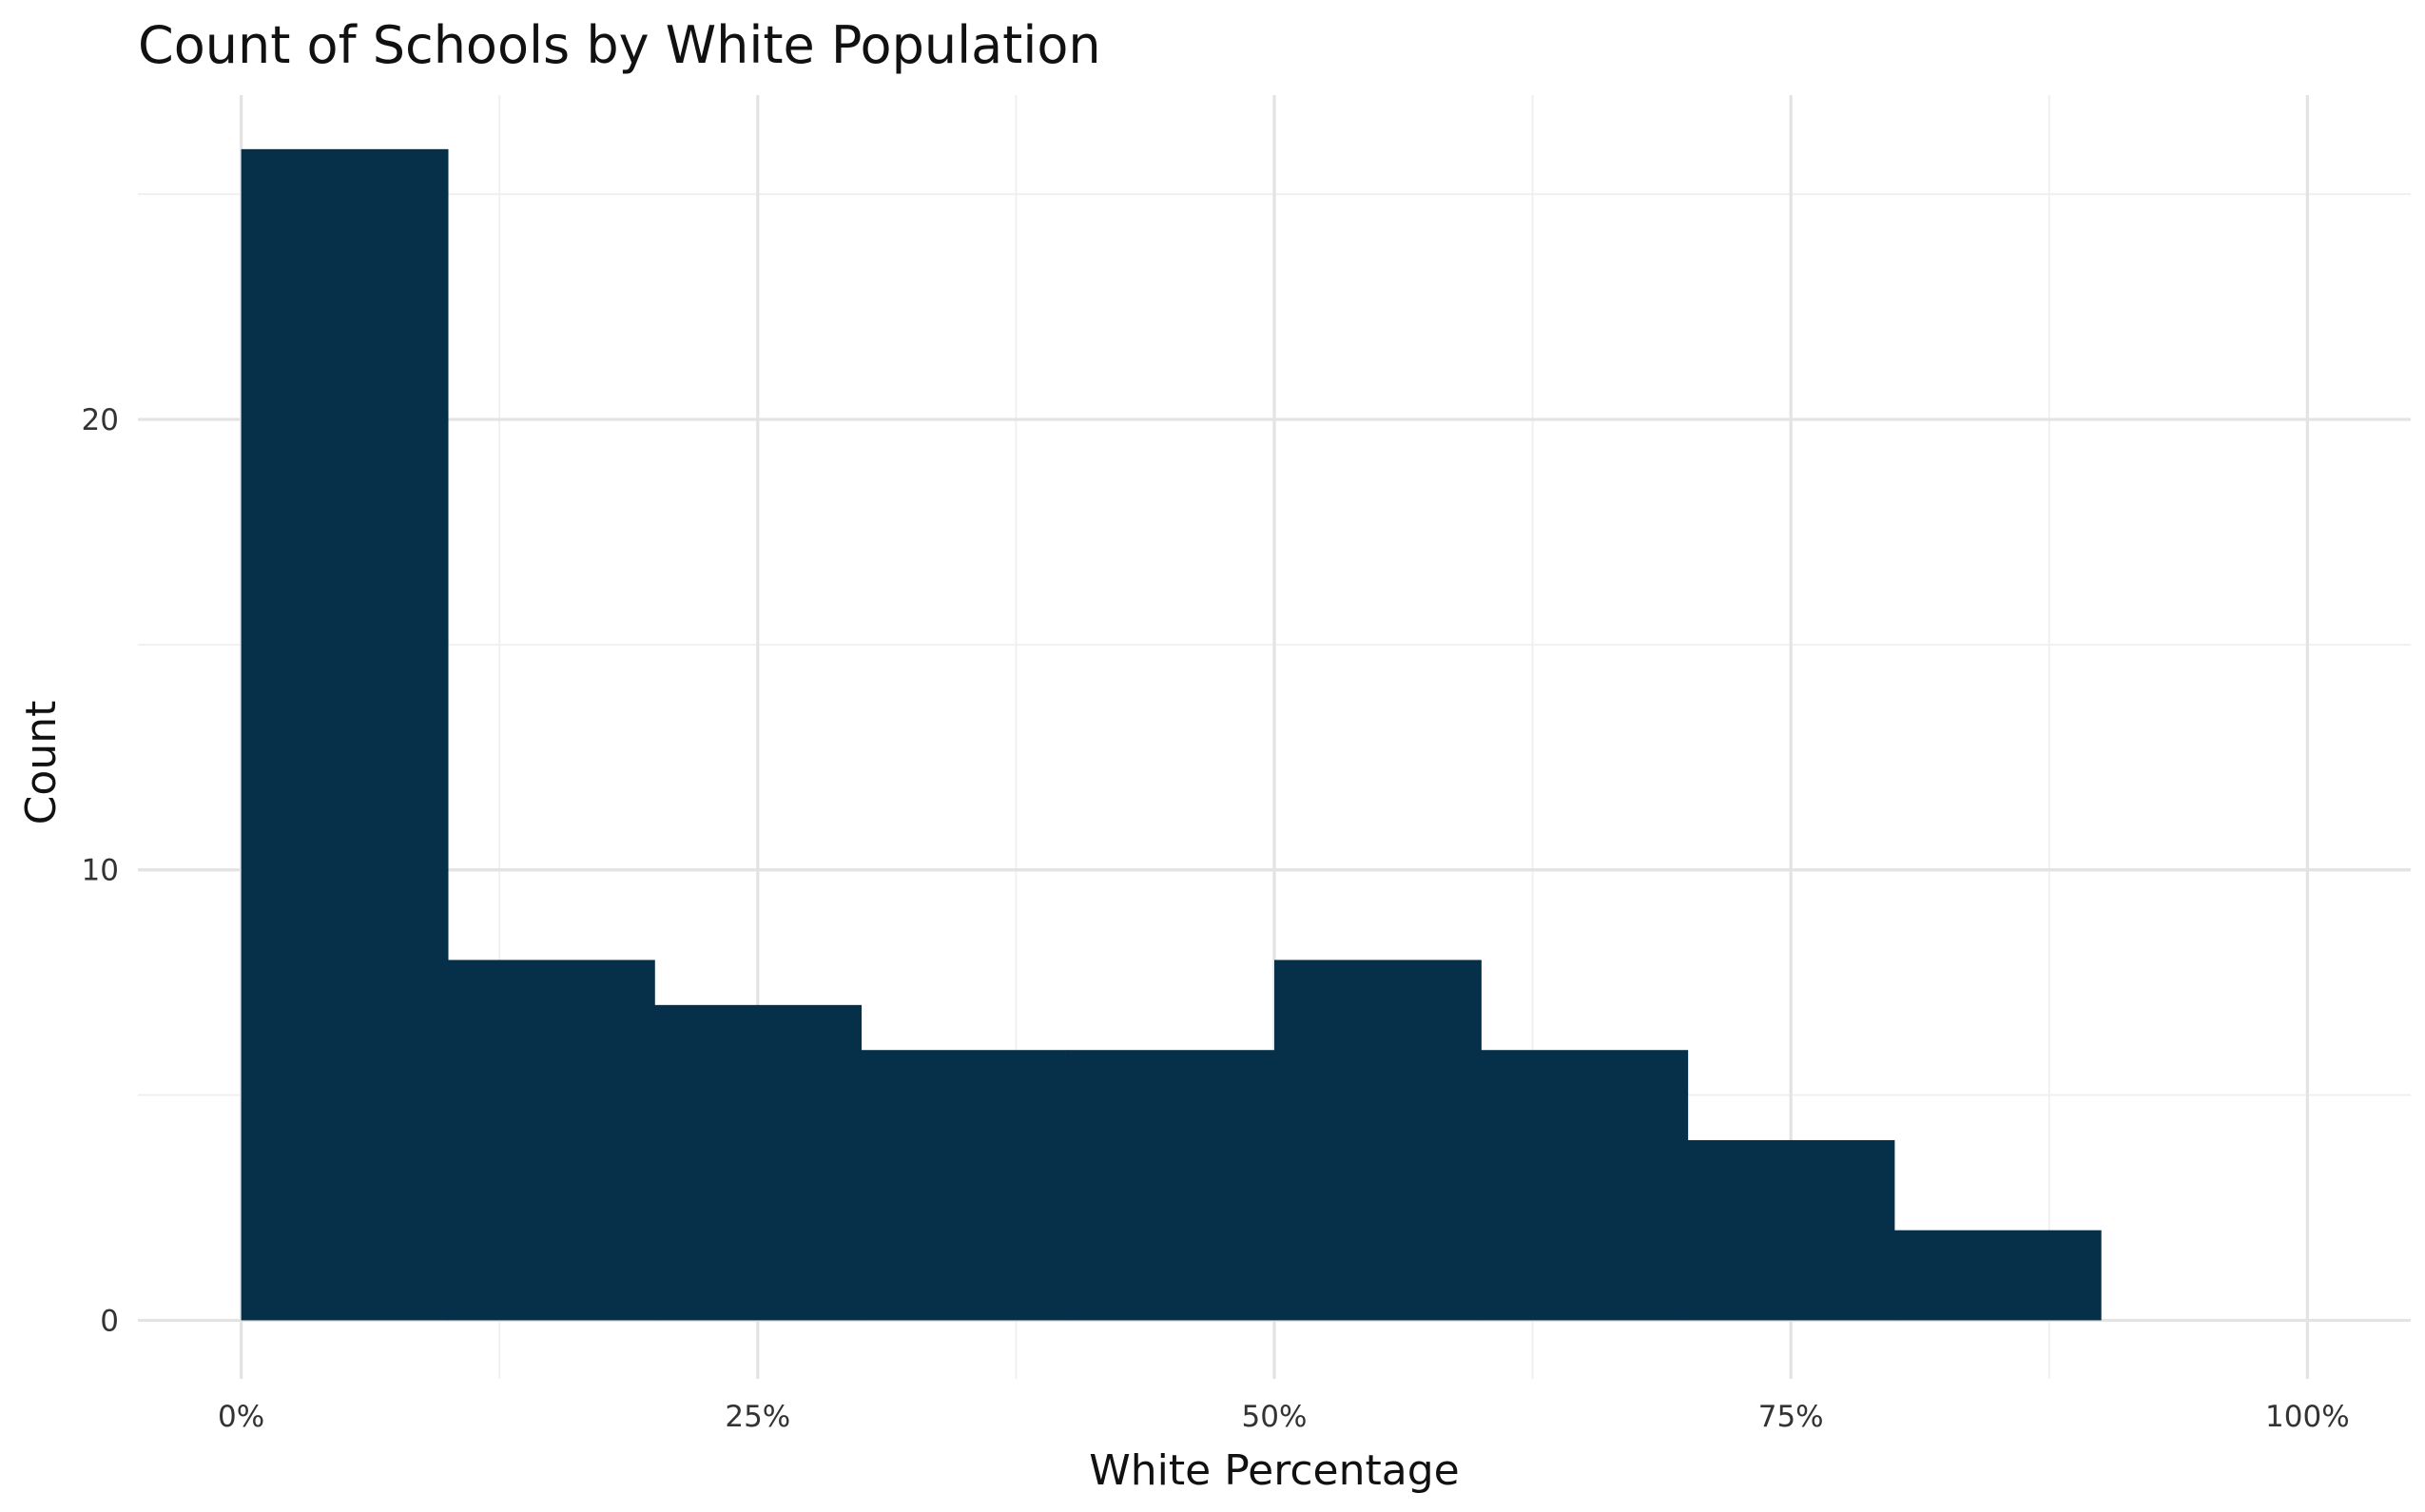 The image size is (2425, 1512). I want to click on y-axis-title: Count, so click(41, 763).